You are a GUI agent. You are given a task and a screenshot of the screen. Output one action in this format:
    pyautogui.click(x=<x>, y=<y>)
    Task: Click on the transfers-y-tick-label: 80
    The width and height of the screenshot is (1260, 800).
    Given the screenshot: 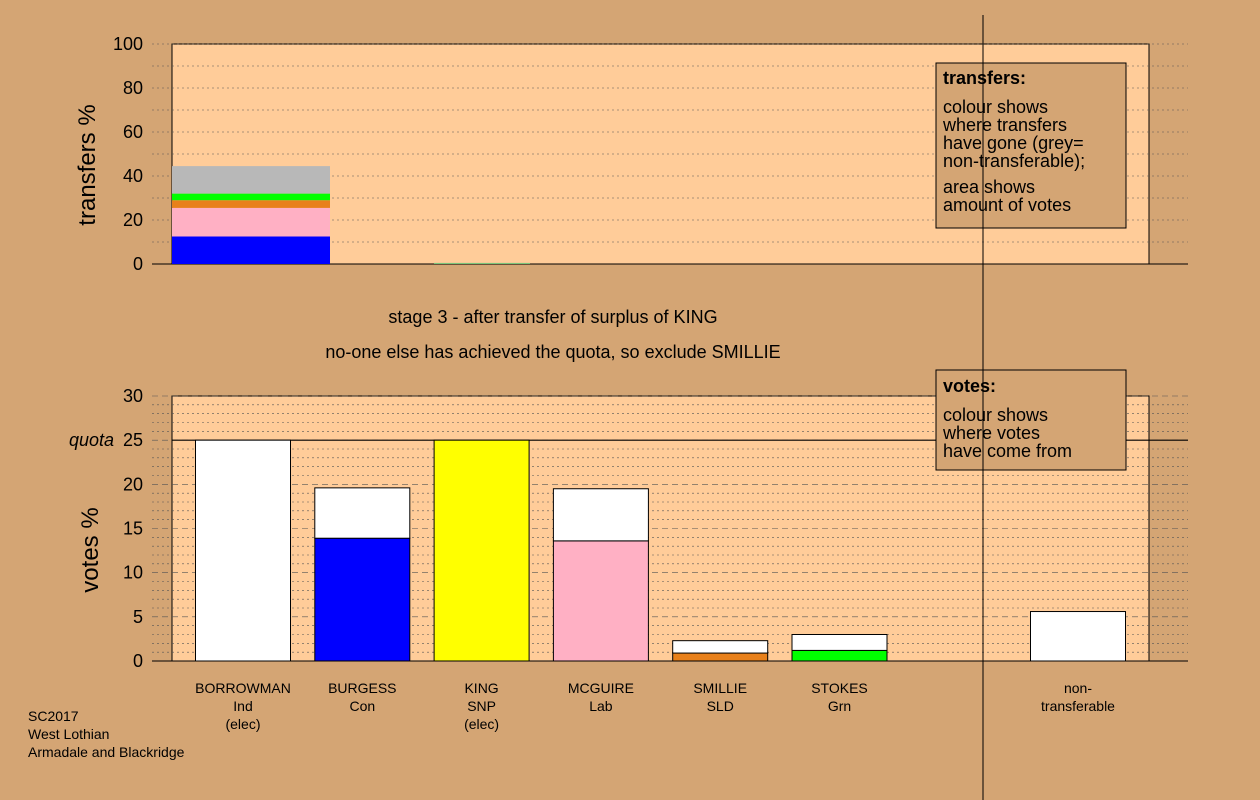 What is the action you would take?
    pyautogui.click(x=133, y=88)
    